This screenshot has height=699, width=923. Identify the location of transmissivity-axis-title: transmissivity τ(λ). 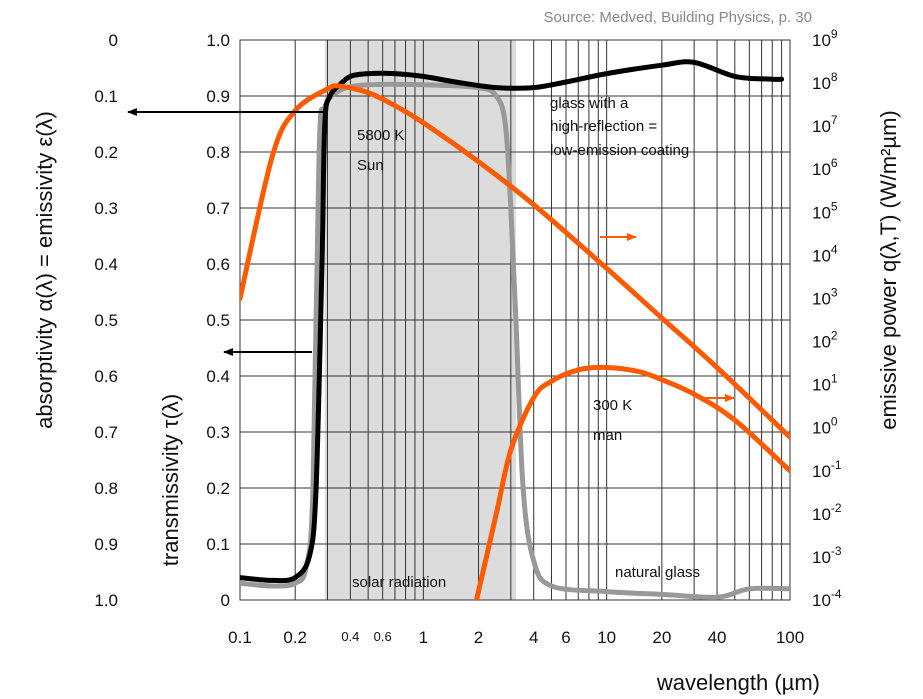
(170, 480).